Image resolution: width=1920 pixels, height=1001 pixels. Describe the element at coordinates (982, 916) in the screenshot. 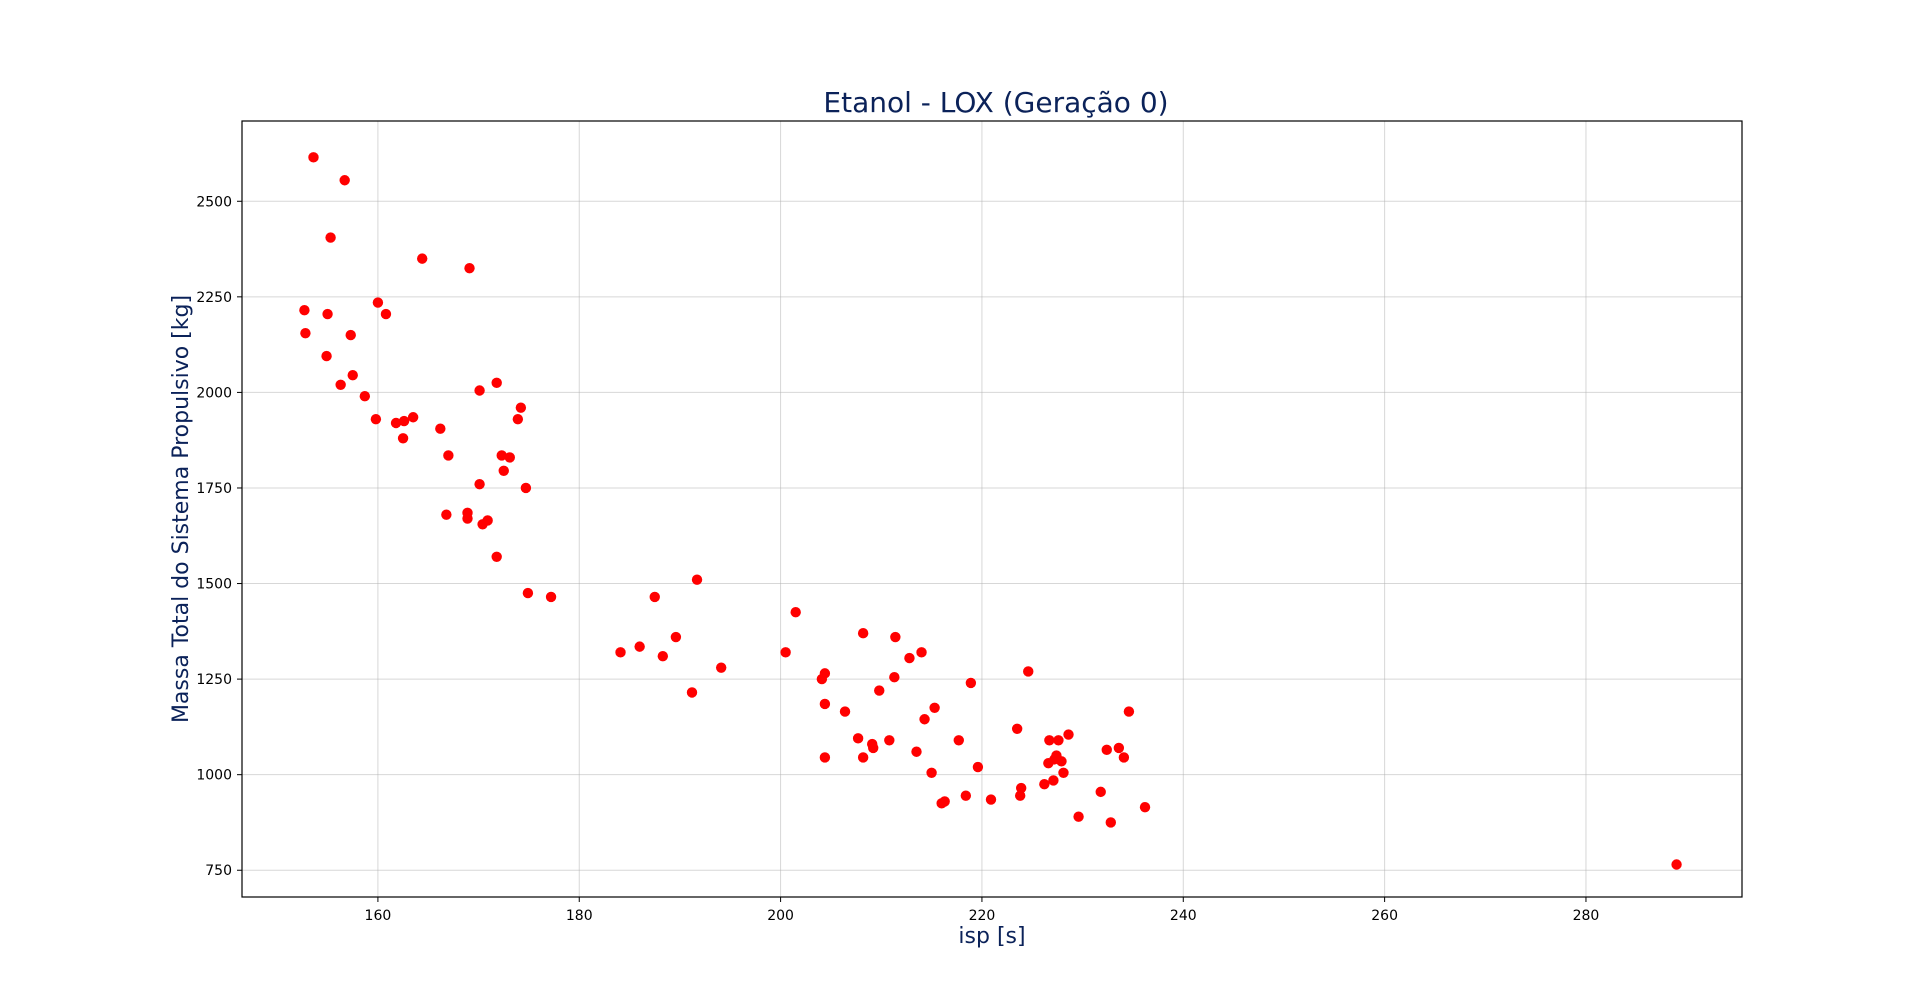

I see `x-tick-label: 220` at that location.